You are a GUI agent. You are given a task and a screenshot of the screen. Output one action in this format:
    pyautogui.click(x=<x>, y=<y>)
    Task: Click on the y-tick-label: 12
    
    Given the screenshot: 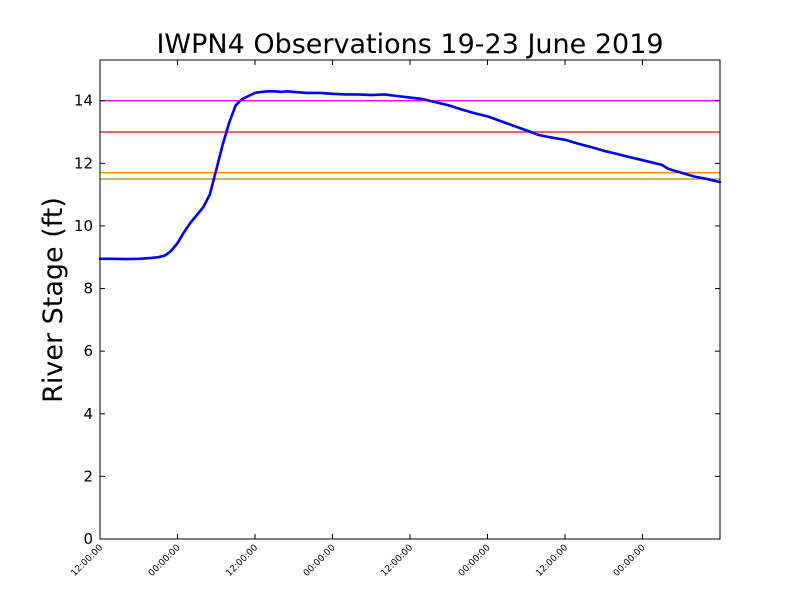 What is the action you would take?
    pyautogui.click(x=83, y=163)
    